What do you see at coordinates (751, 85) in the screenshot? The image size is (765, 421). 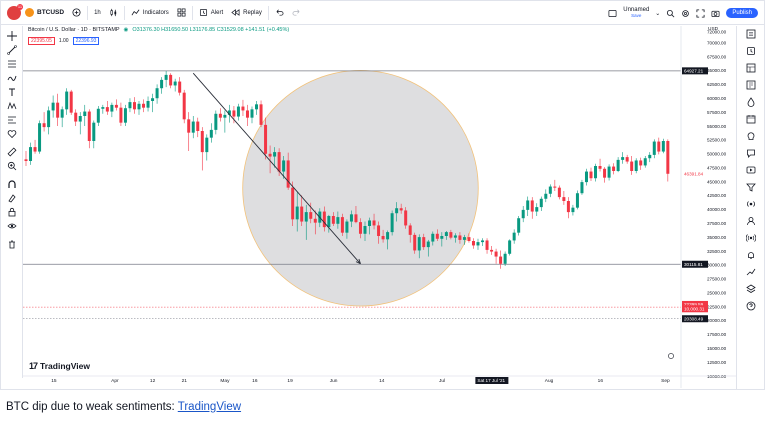 I see `news-icon` at bounding box center [751, 85].